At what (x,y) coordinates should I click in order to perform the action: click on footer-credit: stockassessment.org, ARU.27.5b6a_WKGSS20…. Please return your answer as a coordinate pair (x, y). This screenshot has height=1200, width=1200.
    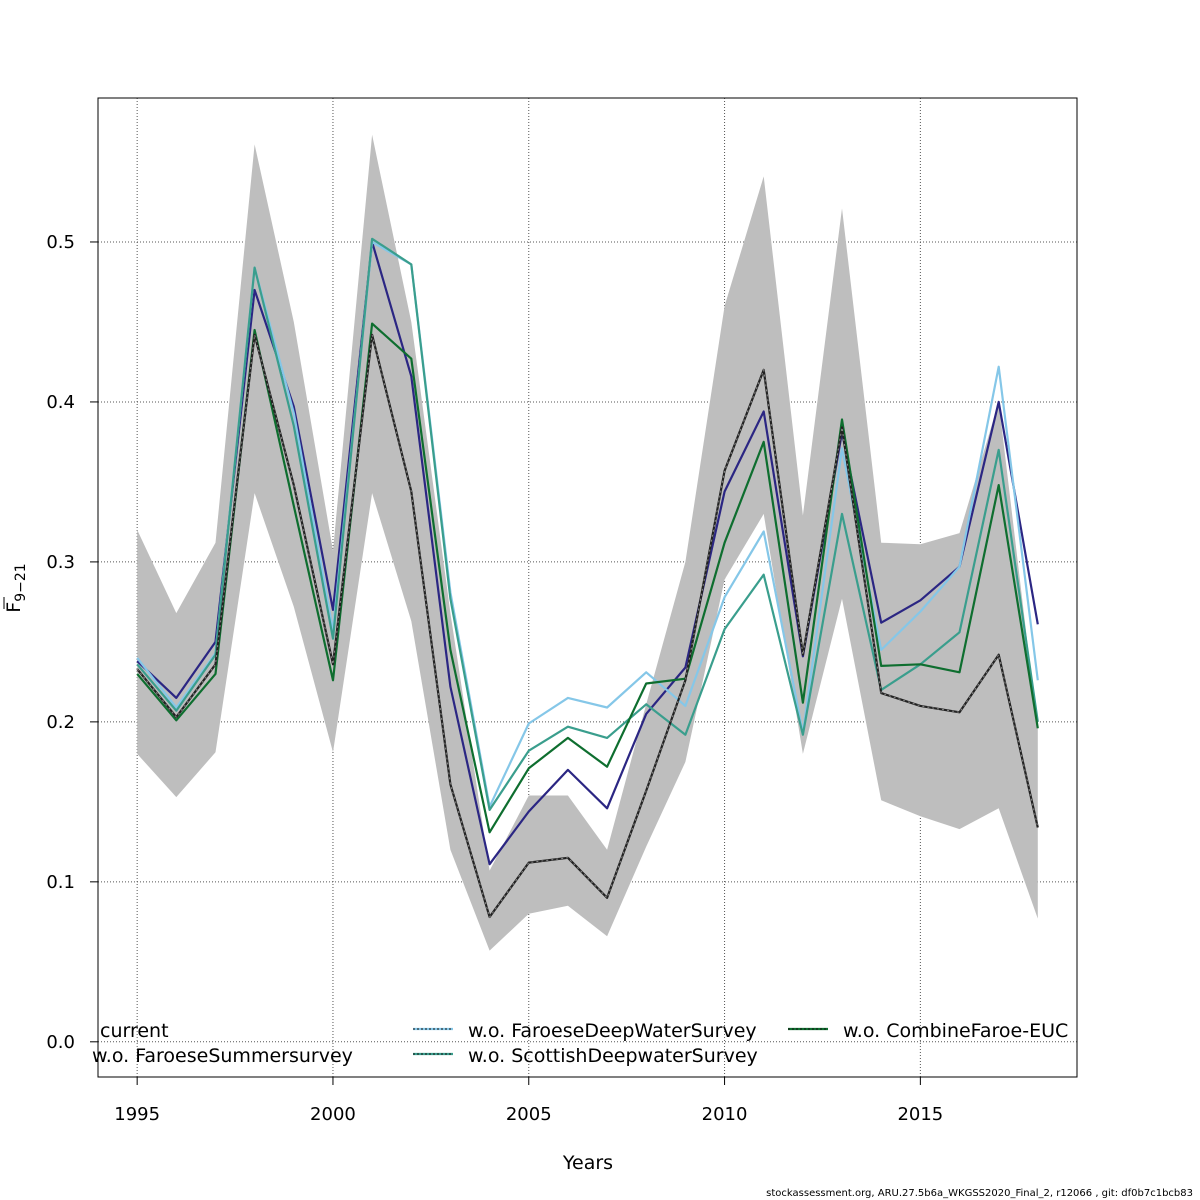
    Looking at the image, I should click on (979, 1193).